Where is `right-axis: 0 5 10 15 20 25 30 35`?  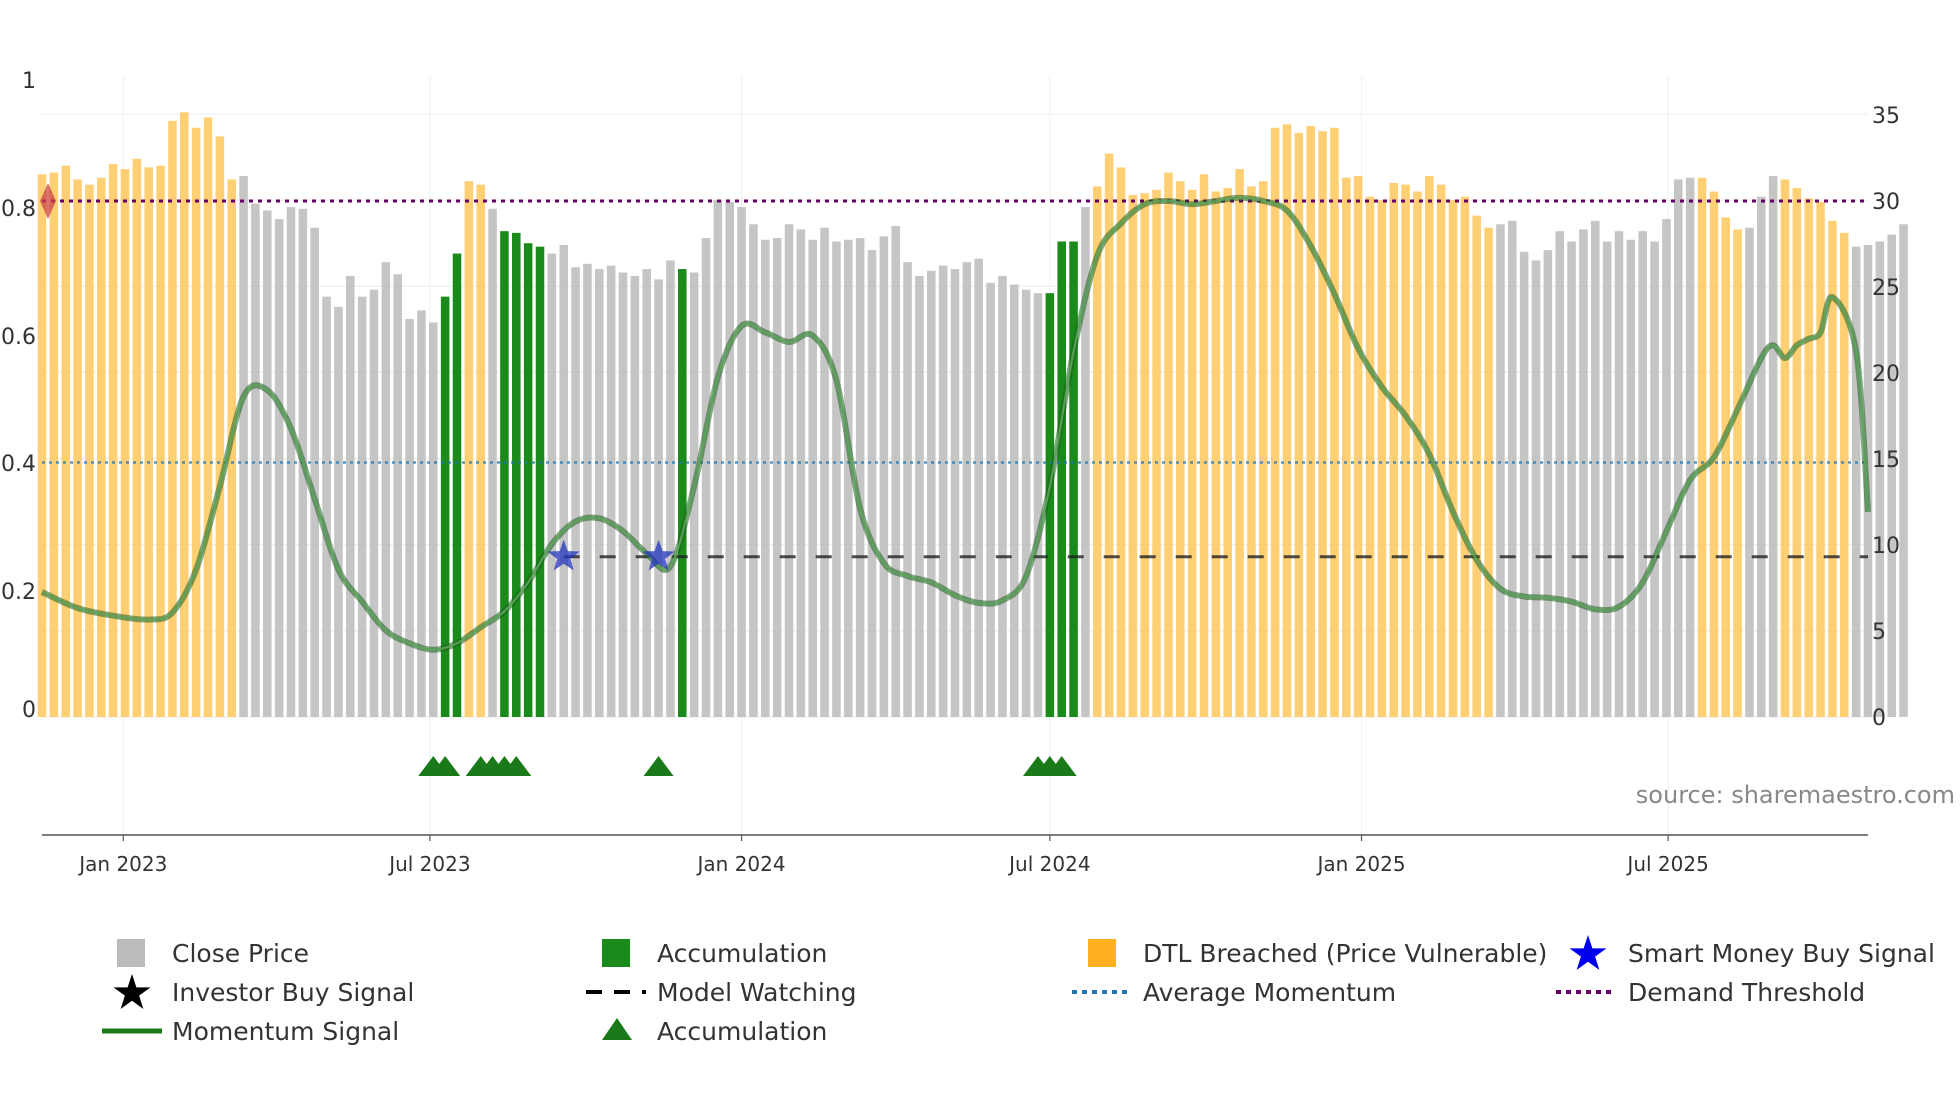 right-axis: 0 5 10 15 20 25 30 35 is located at coordinates (1886, 417).